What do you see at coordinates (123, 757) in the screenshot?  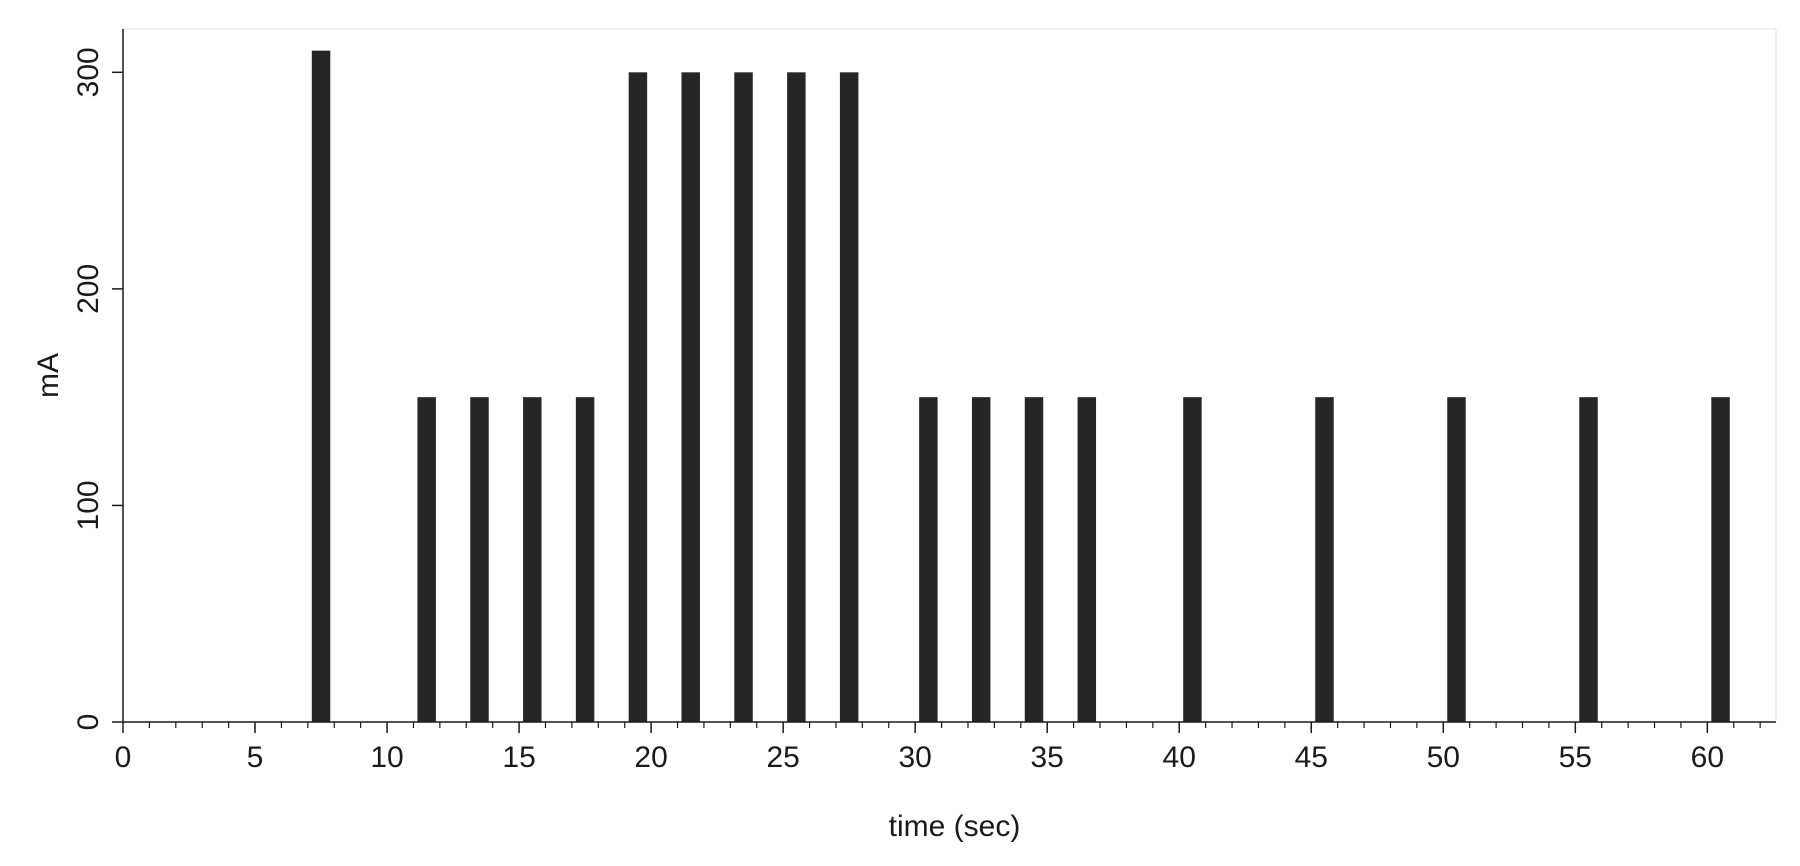 I see `x-tick-label: 0` at bounding box center [123, 757].